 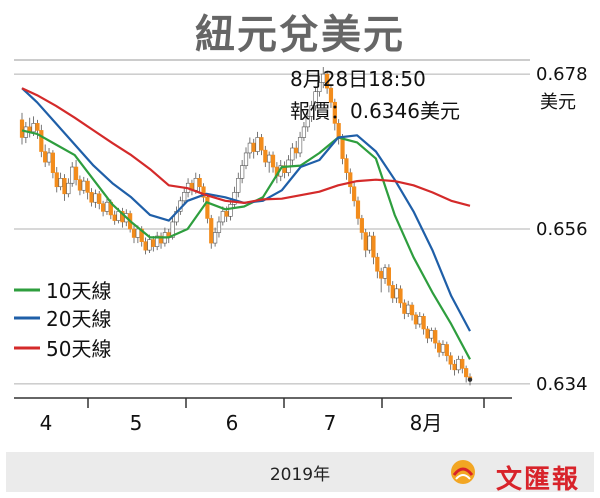 I want to click on latest-quote-point, so click(x=470, y=379).